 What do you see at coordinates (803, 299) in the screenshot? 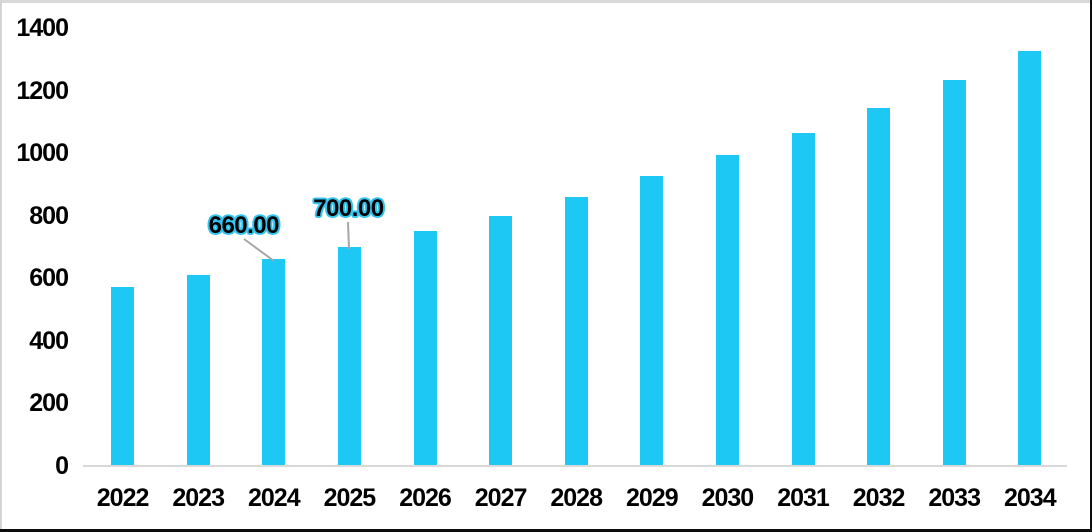
I see `bar-2031` at bounding box center [803, 299].